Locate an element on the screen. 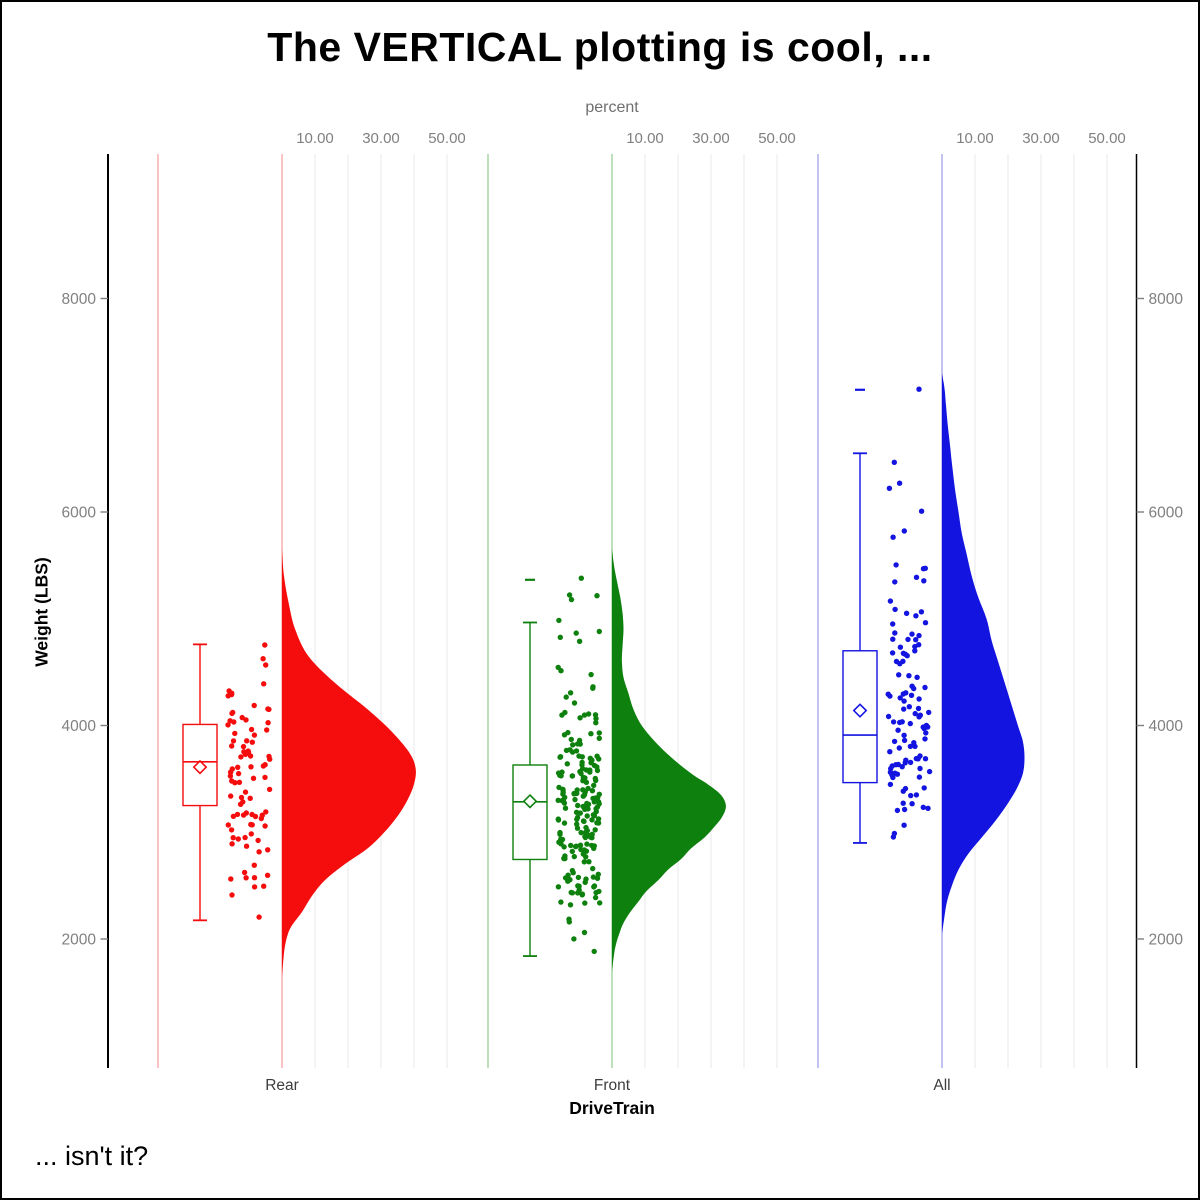 The image size is (1200, 1200). left-axis-tick-label: 6000 is located at coordinates (79, 513).